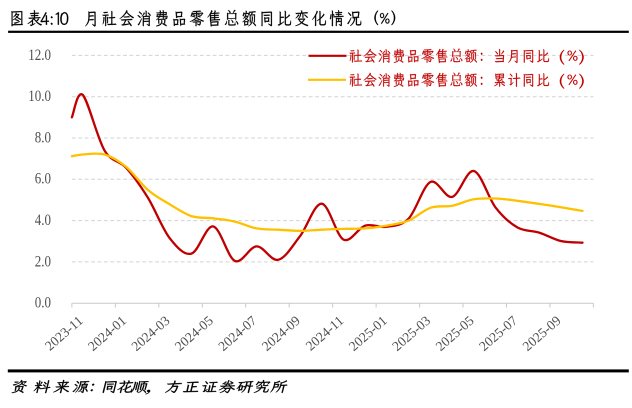 The image size is (632, 408). Describe the element at coordinates (43, 179) in the screenshot. I see `svg-text: 6.0` at that location.